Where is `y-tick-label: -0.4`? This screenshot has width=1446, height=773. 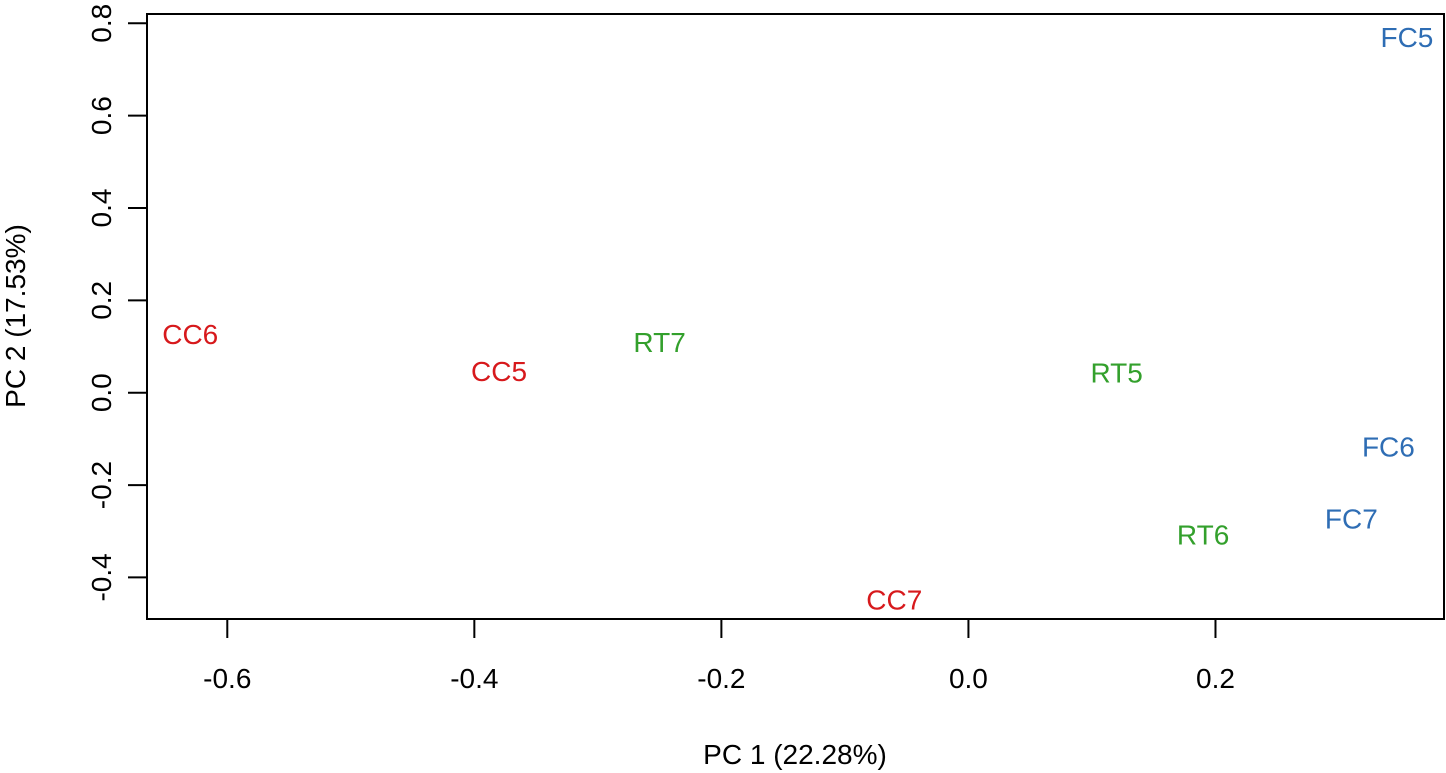 y-tick-label: -0.4 is located at coordinates (101, 577).